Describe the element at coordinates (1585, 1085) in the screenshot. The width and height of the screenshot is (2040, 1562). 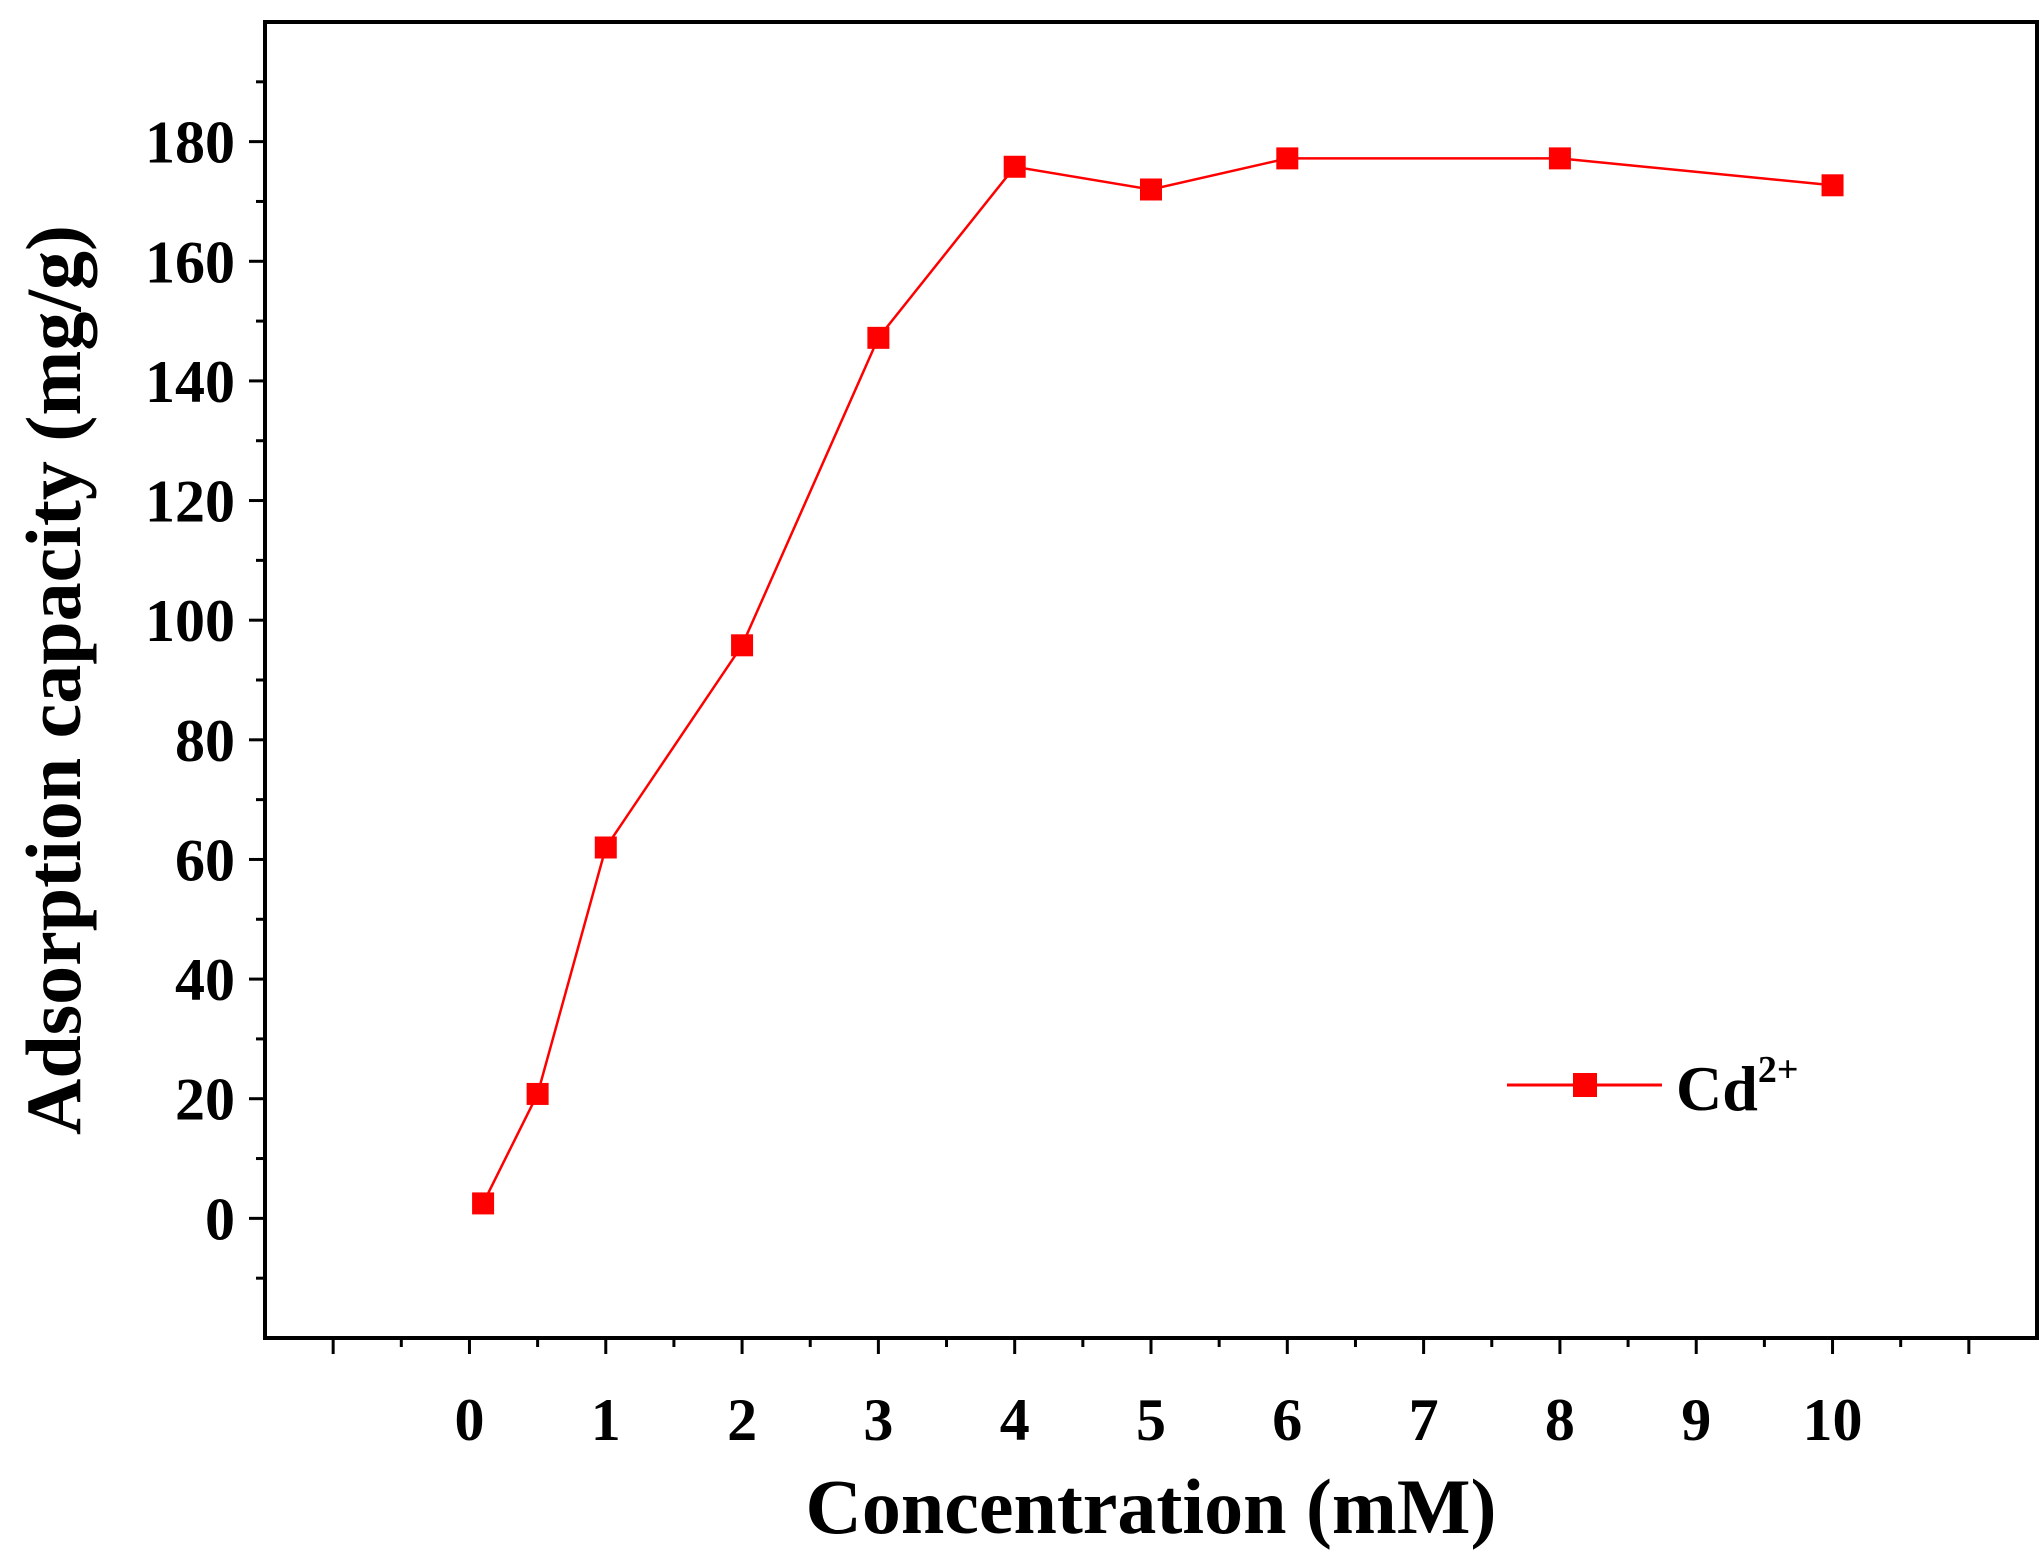
I see `legend-marker` at that location.